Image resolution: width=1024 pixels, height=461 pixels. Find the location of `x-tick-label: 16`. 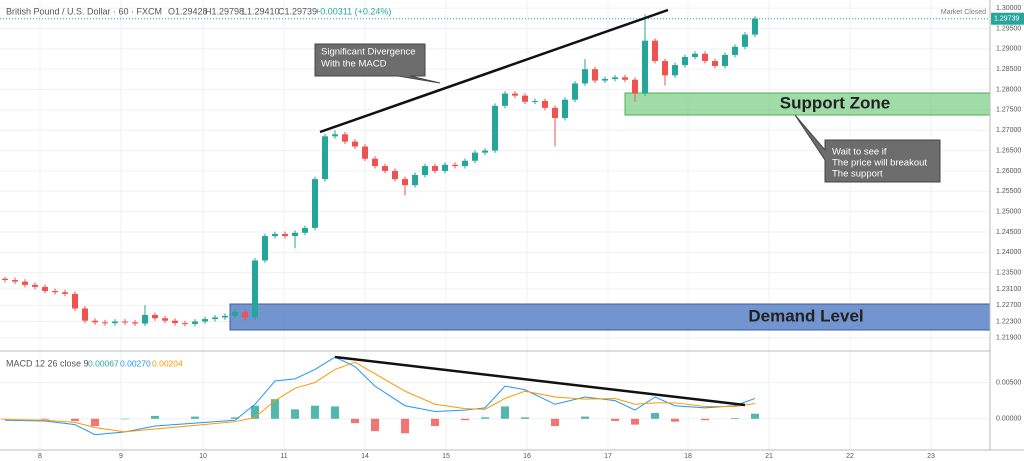

x-tick-label: 16 is located at coordinates (527, 456).